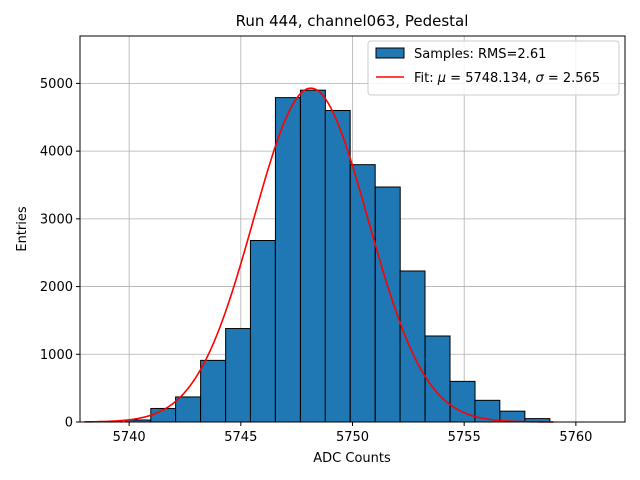 This screenshot has height=480, width=640. I want to click on x-tick-label: 5740, so click(129, 437).